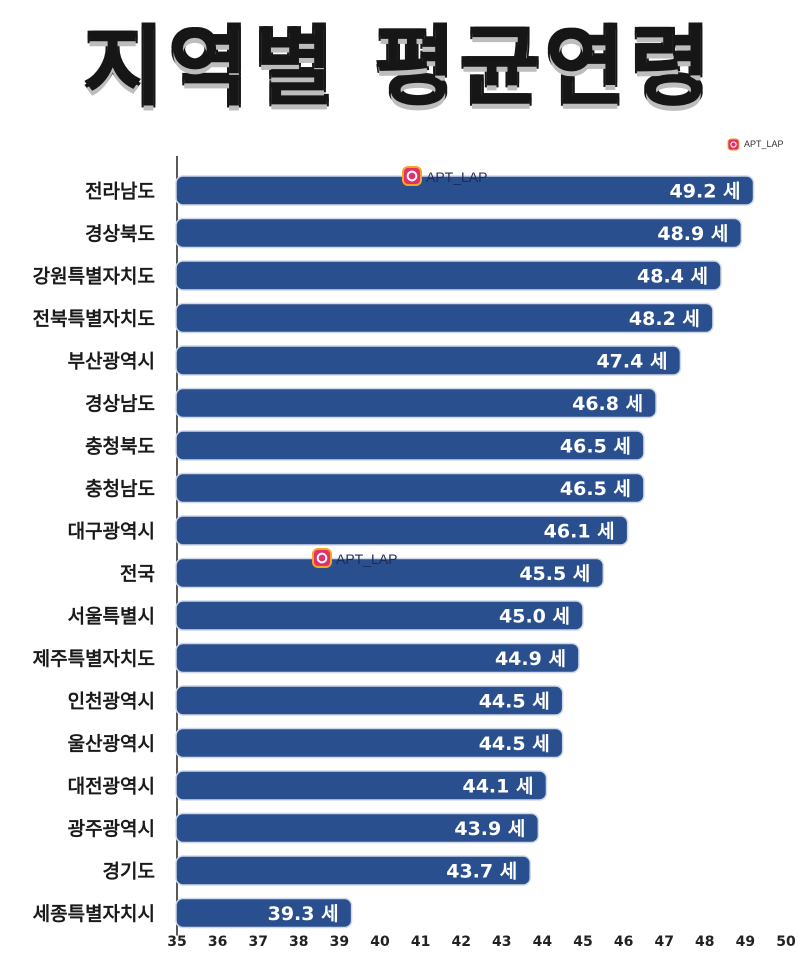  I want to click on x-tick-label: 41, so click(420, 942).